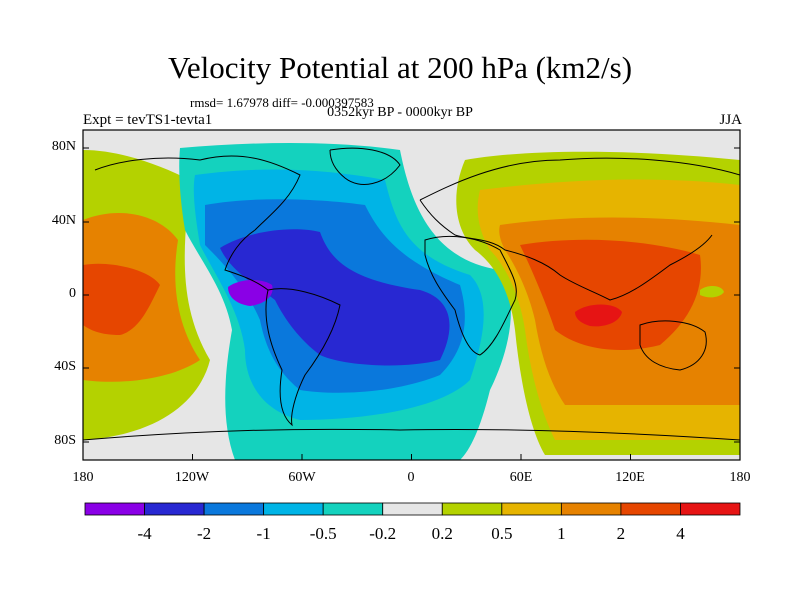  I want to click on lat-label-0: 0, so click(72, 293).